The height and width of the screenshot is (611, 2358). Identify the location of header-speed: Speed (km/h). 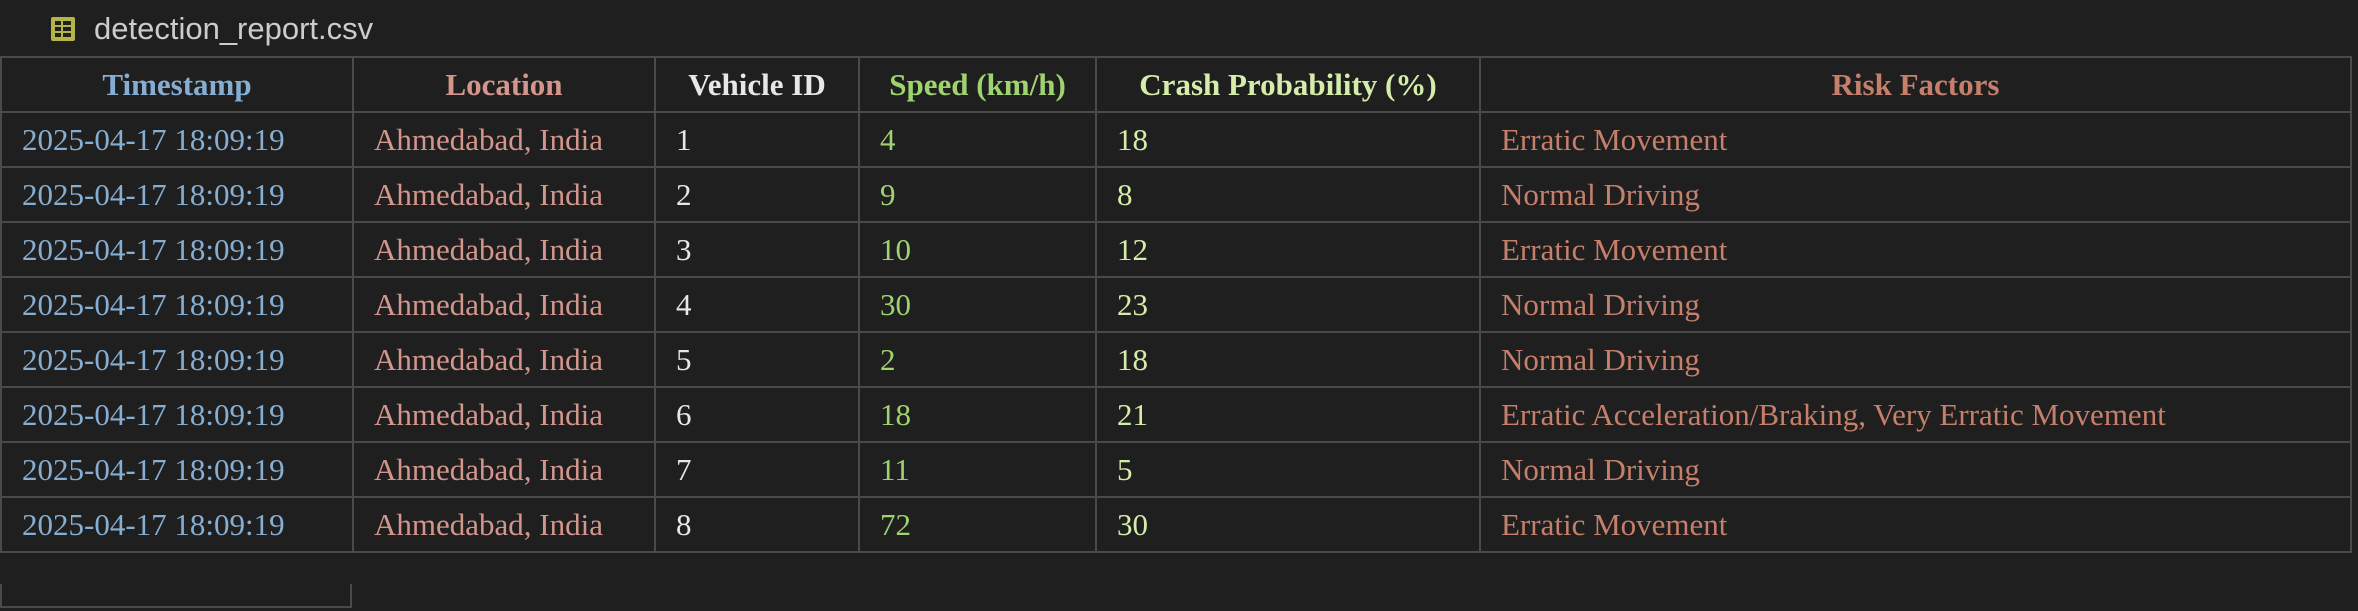
(977, 84).